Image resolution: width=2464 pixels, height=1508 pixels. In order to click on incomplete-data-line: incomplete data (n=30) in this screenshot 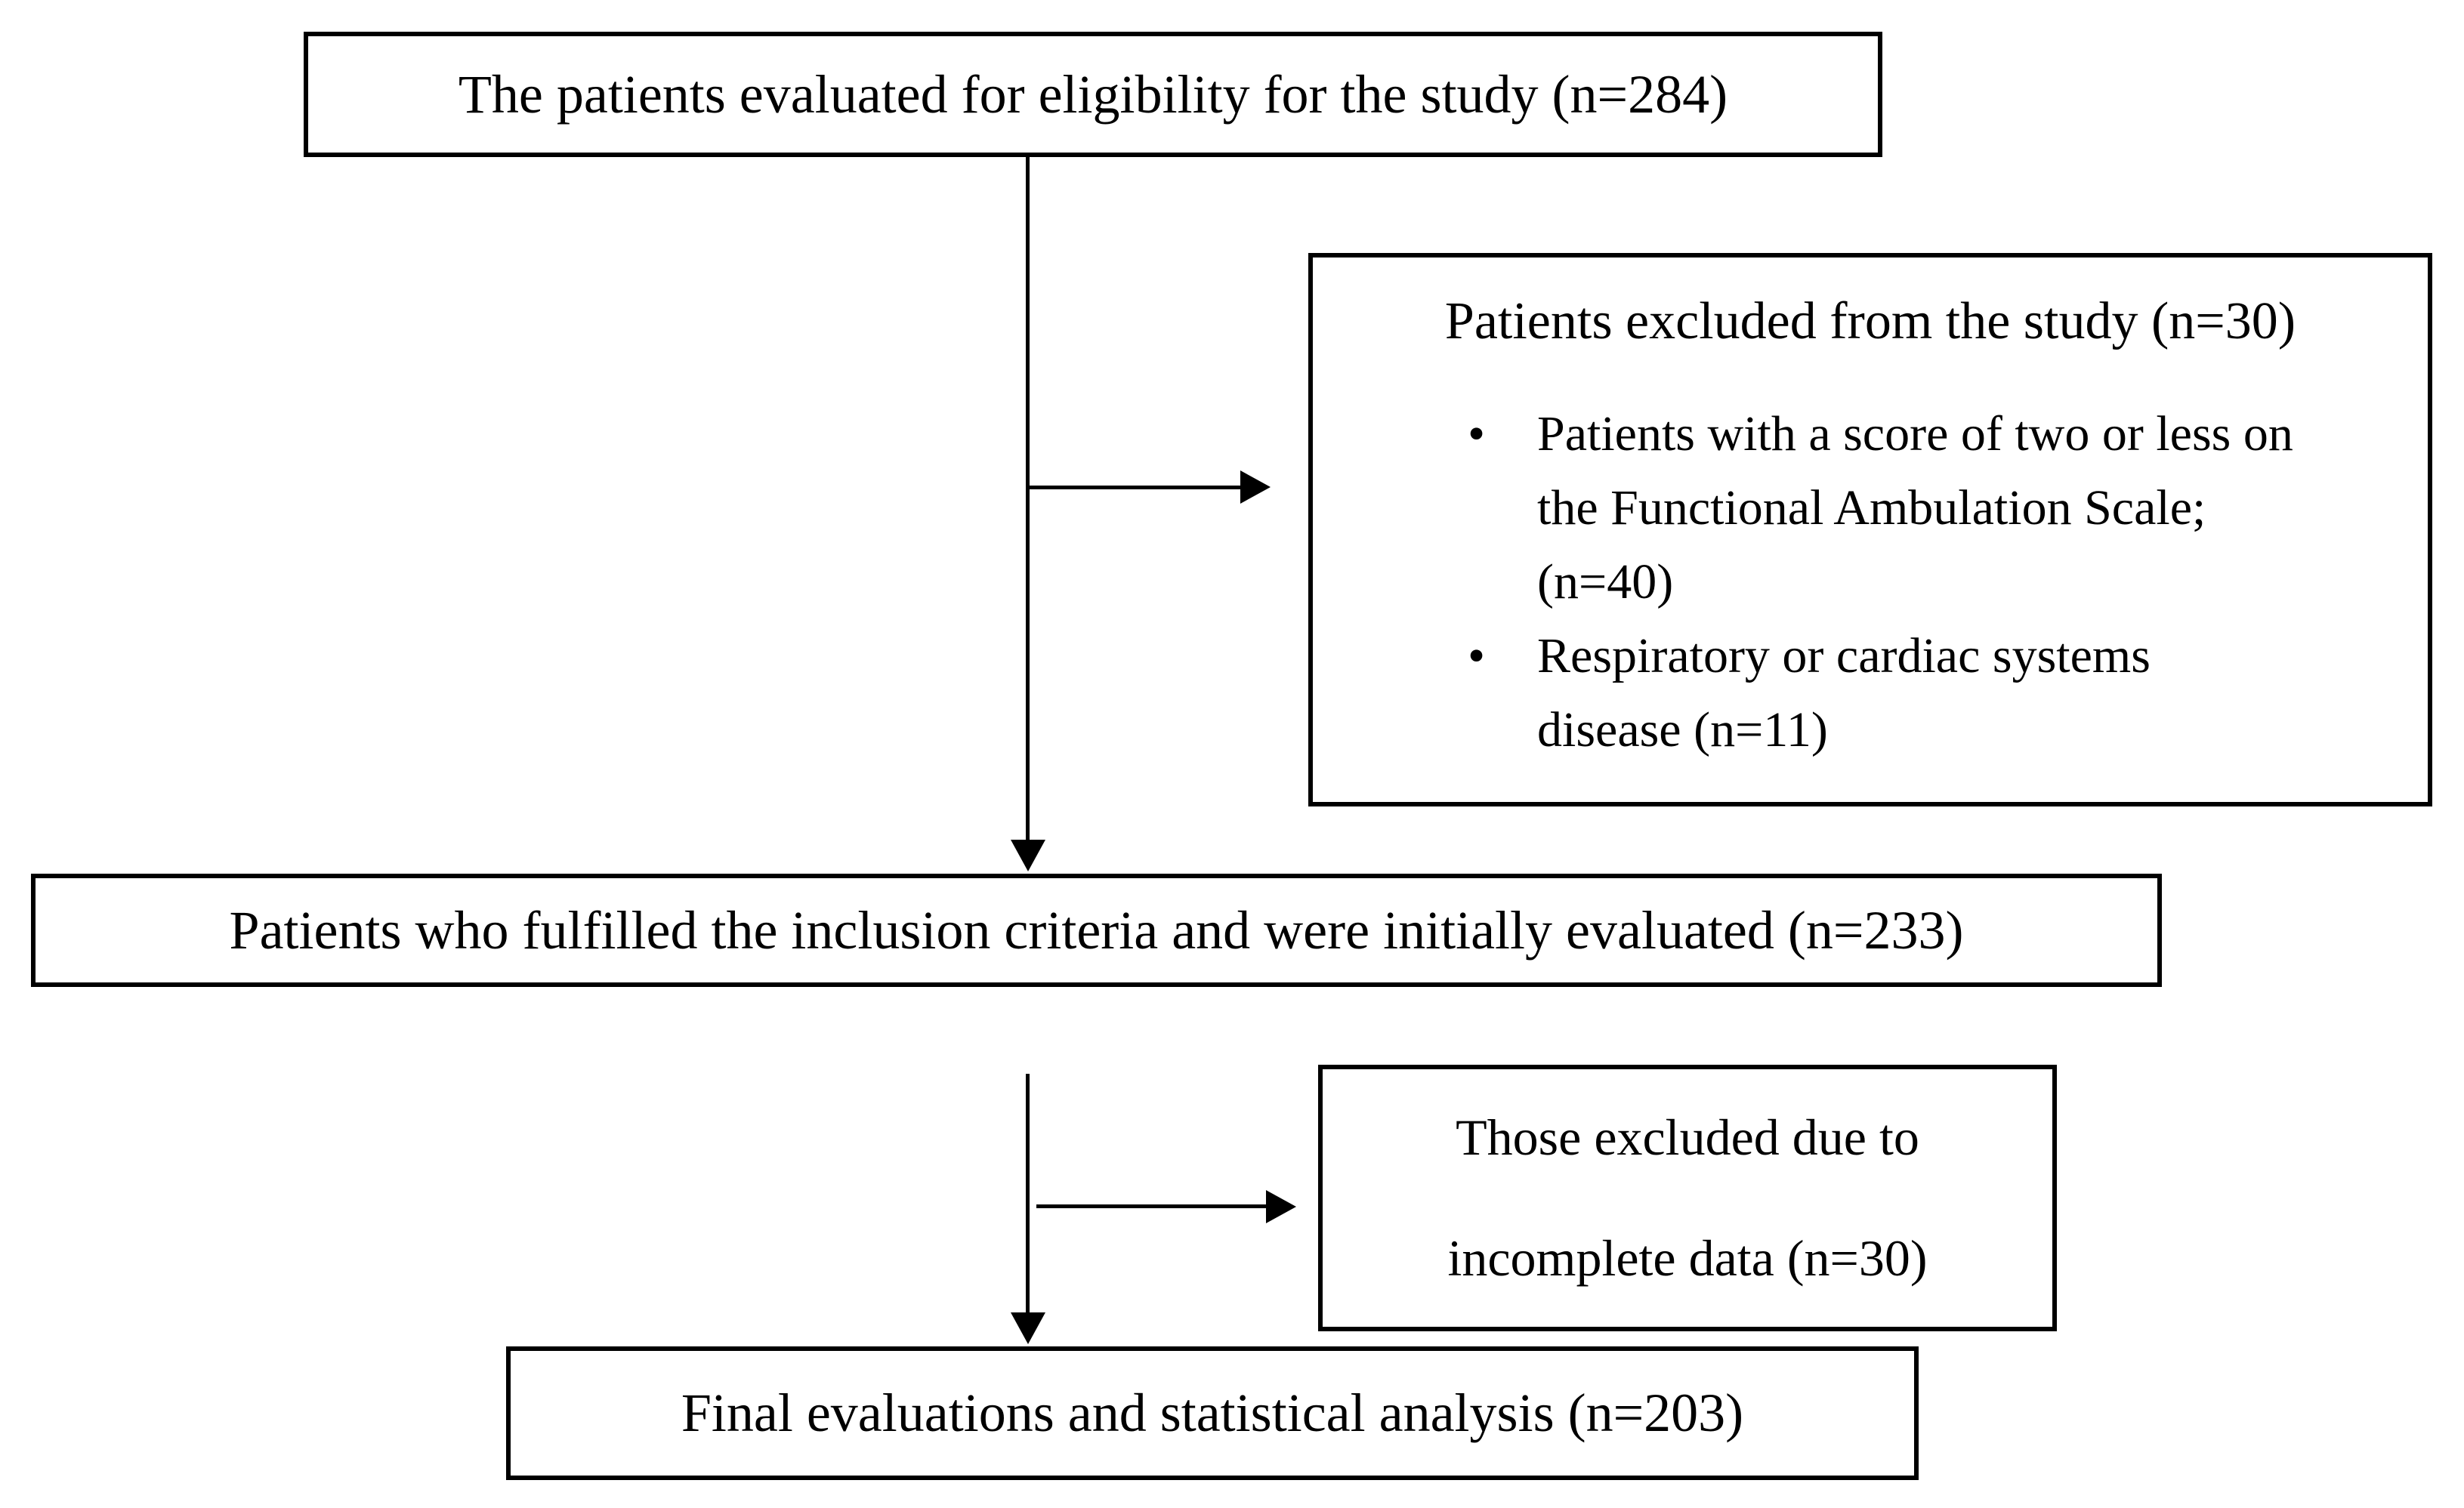, I will do `click(1688, 1258)`.